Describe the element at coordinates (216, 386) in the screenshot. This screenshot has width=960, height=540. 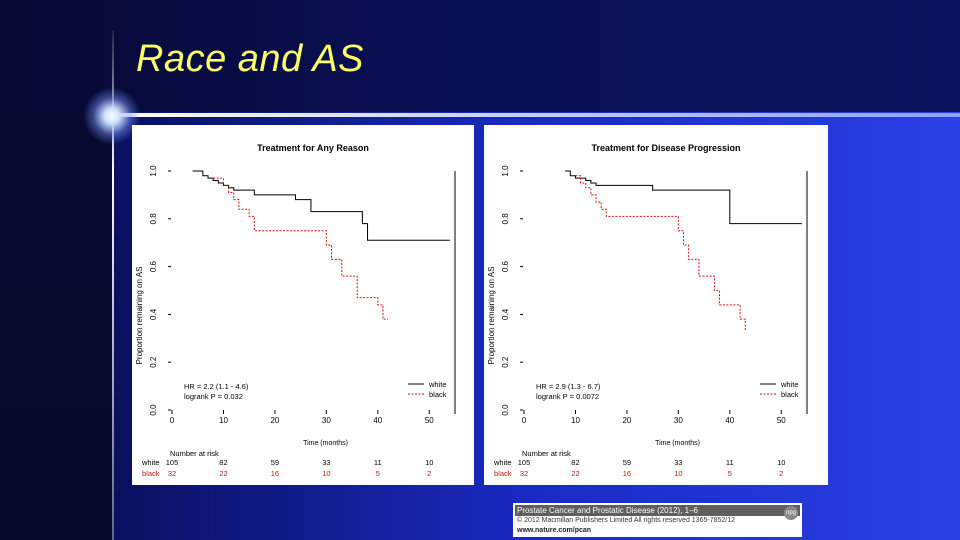
I see `chart-annotation: HR = 2.2 (1.1 - 4.6)` at that location.